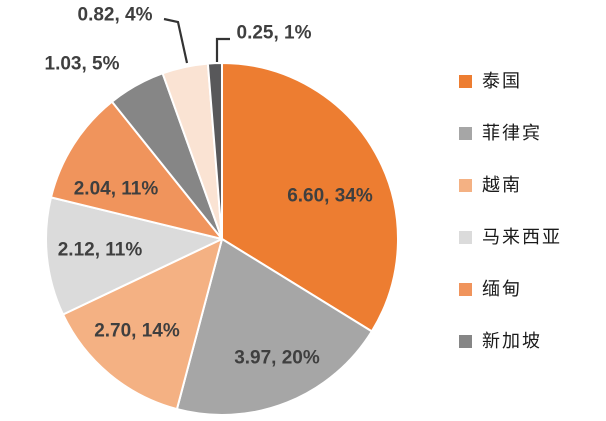 Image resolution: width=606 pixels, height=421 pixels. What do you see at coordinates (502, 289) in the screenshot?
I see `legend-label: 缅甸` at bounding box center [502, 289].